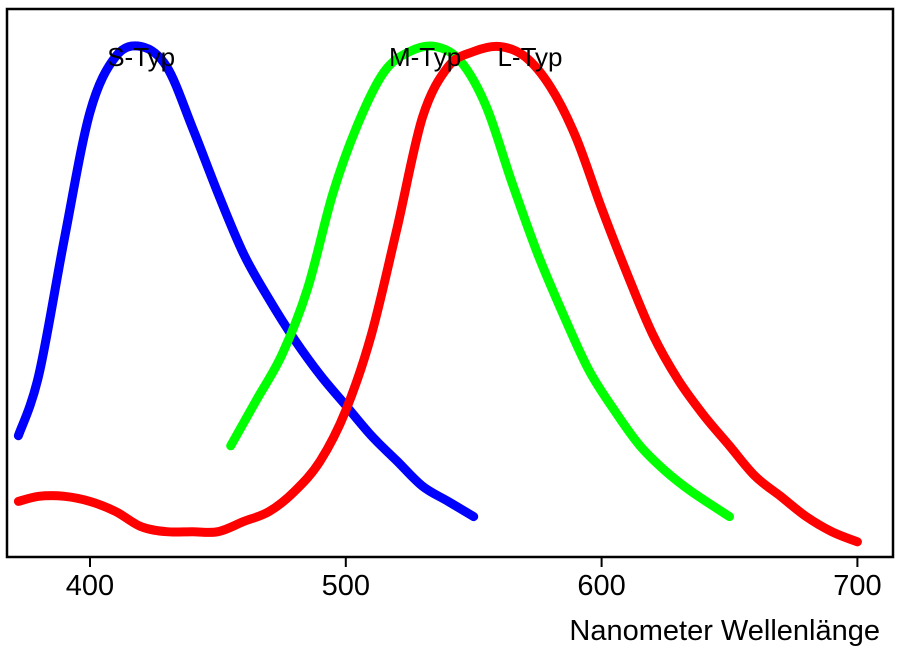  What do you see at coordinates (529, 57) in the screenshot?
I see `curve-label-l-typ: L-Typ` at bounding box center [529, 57].